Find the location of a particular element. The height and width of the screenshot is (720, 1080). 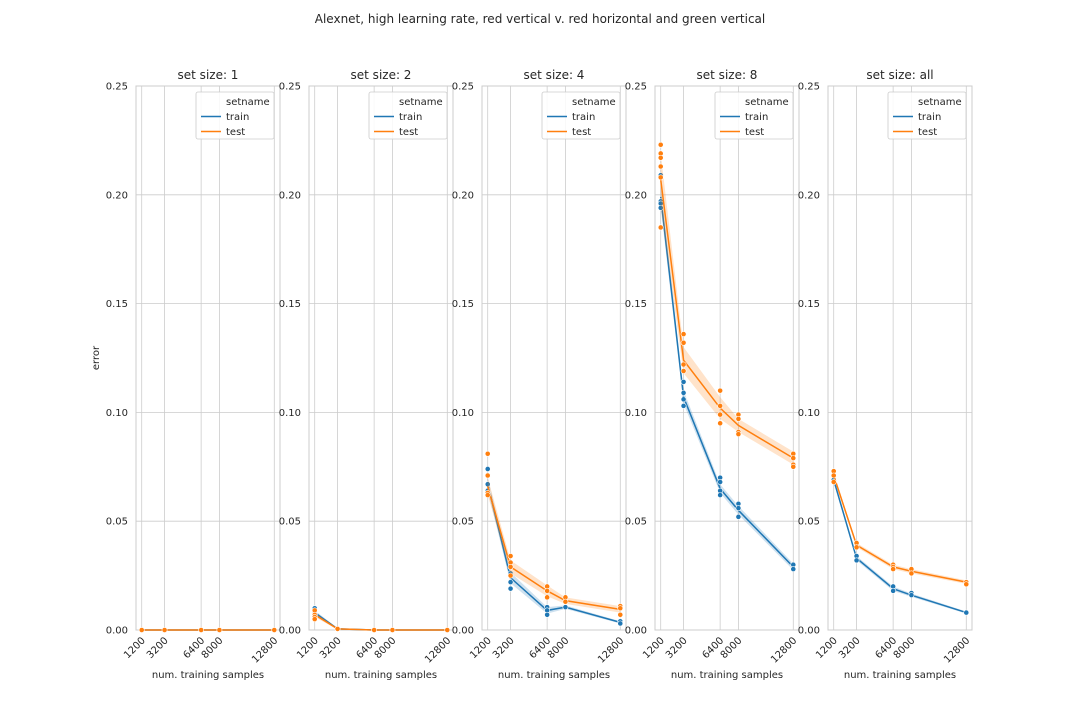

subplot-title: set size: all is located at coordinates (899, 75).